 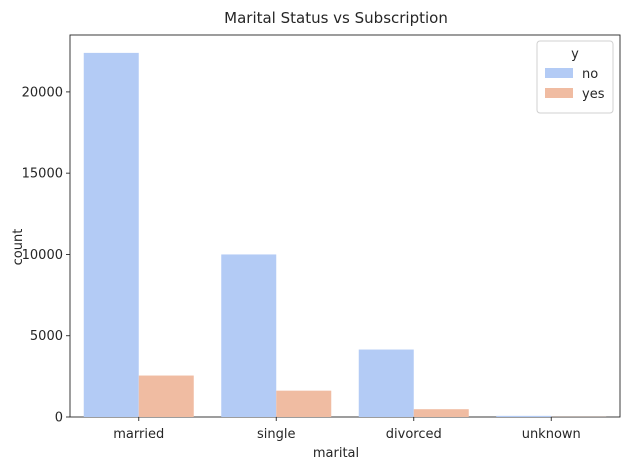 What do you see at coordinates (414, 434) in the screenshot?
I see `x-tick-label-divorced: divorced` at bounding box center [414, 434].